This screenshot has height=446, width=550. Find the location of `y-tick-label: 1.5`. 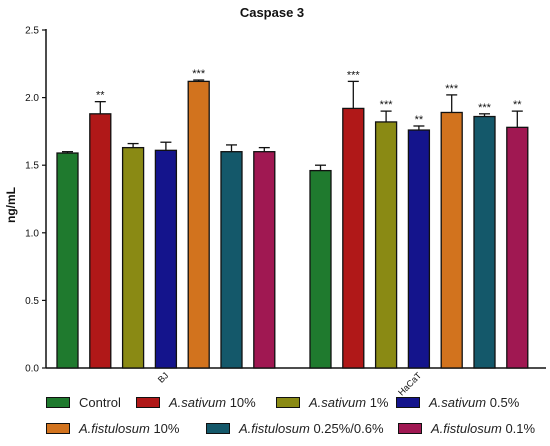

y-tick-label: 1.5 is located at coordinates (32, 166).